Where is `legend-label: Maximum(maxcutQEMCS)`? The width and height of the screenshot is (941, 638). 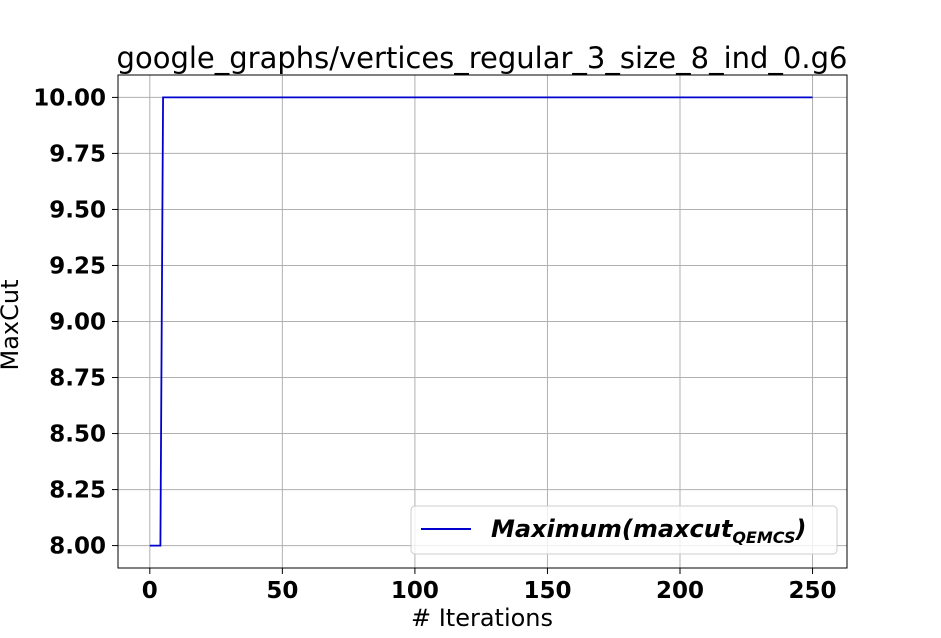
legend-label: Maximum(maxcutQEMCS) is located at coordinates (648, 531).